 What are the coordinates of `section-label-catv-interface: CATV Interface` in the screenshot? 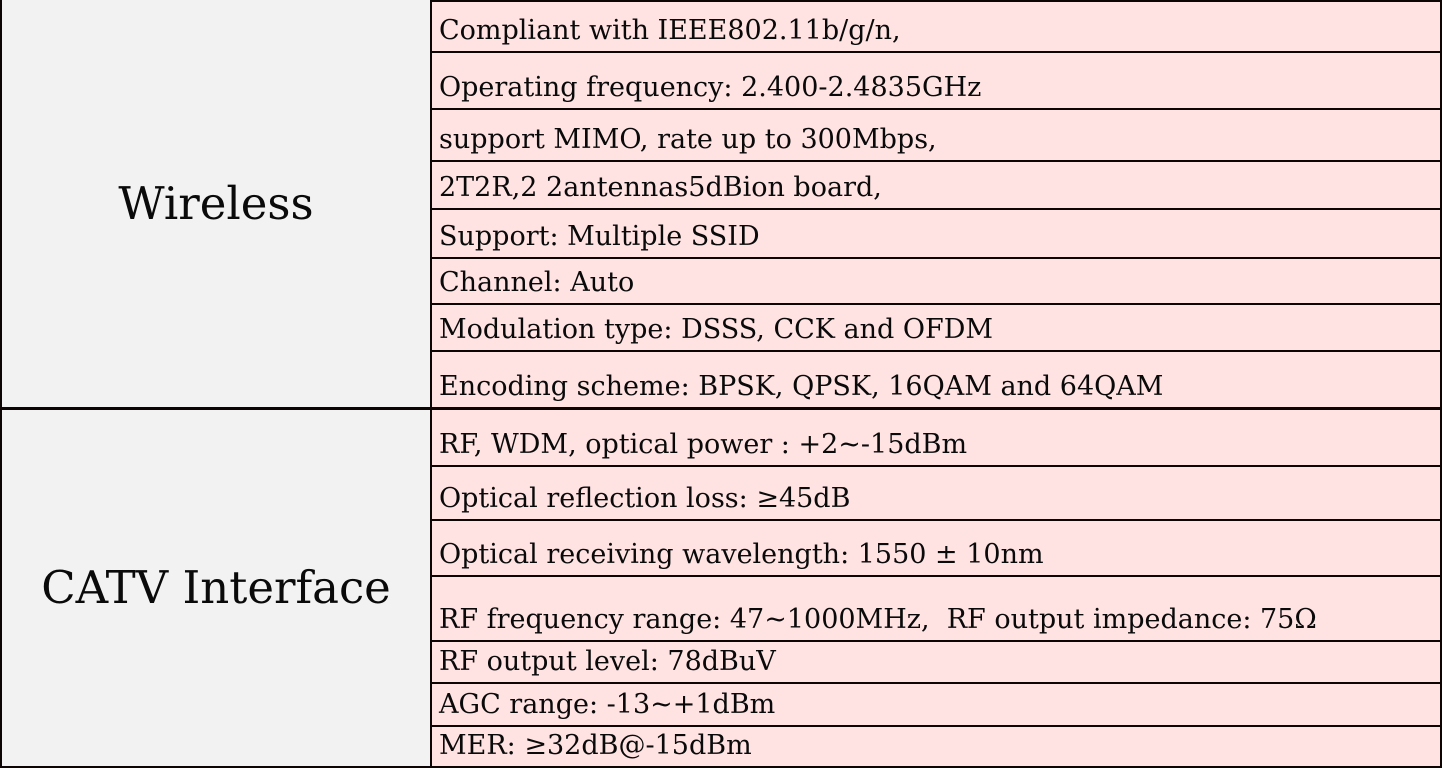 It's located at (217, 588).